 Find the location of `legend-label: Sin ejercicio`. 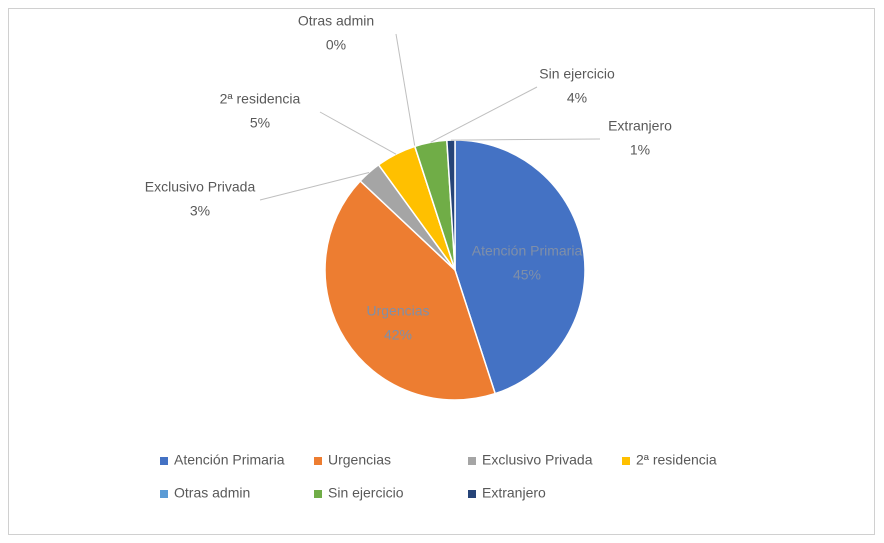

legend-label: Sin ejercicio is located at coordinates (366, 493).